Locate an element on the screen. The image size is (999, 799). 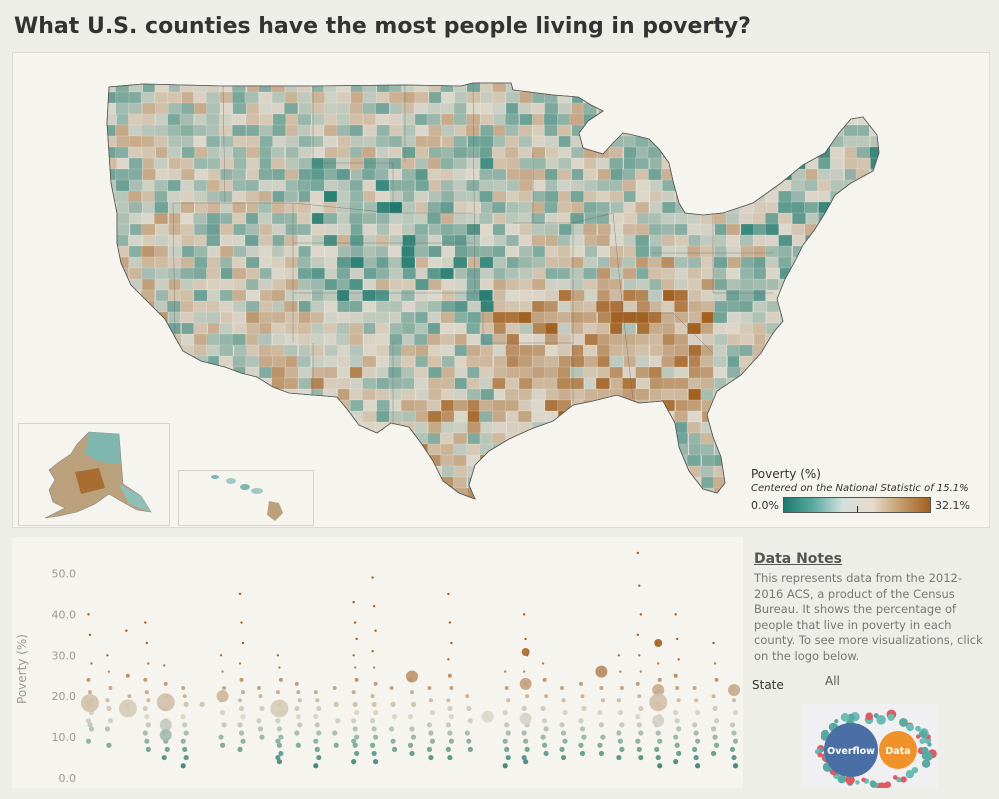
hawaii-map is located at coordinates (246, 498).